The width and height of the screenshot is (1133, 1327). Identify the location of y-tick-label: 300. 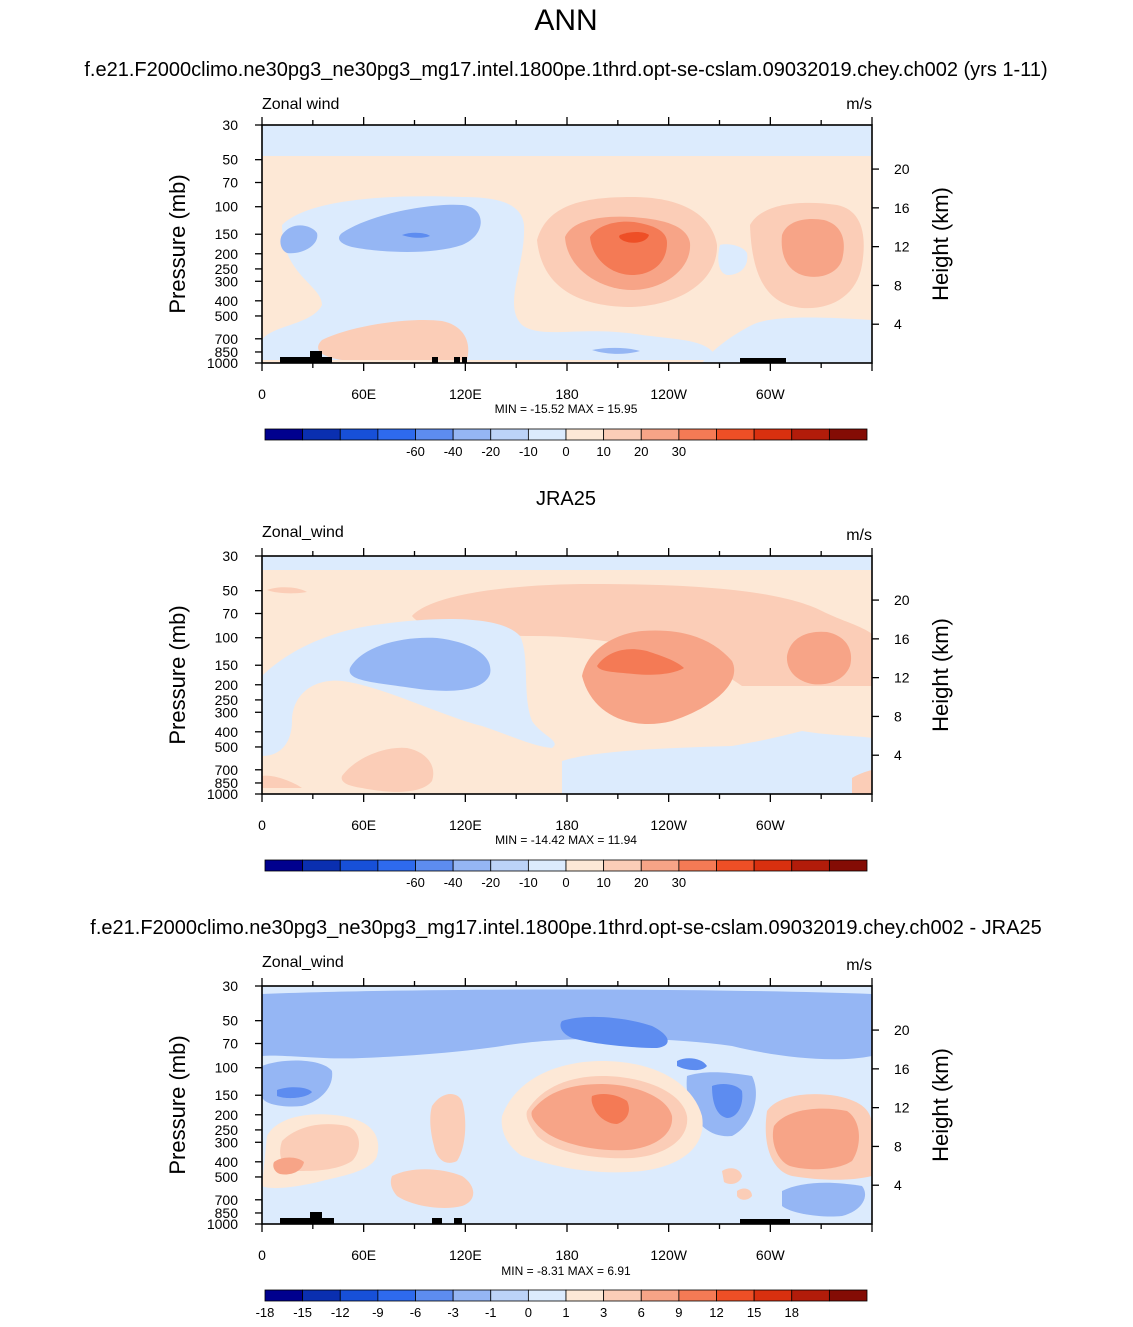
(227, 712).